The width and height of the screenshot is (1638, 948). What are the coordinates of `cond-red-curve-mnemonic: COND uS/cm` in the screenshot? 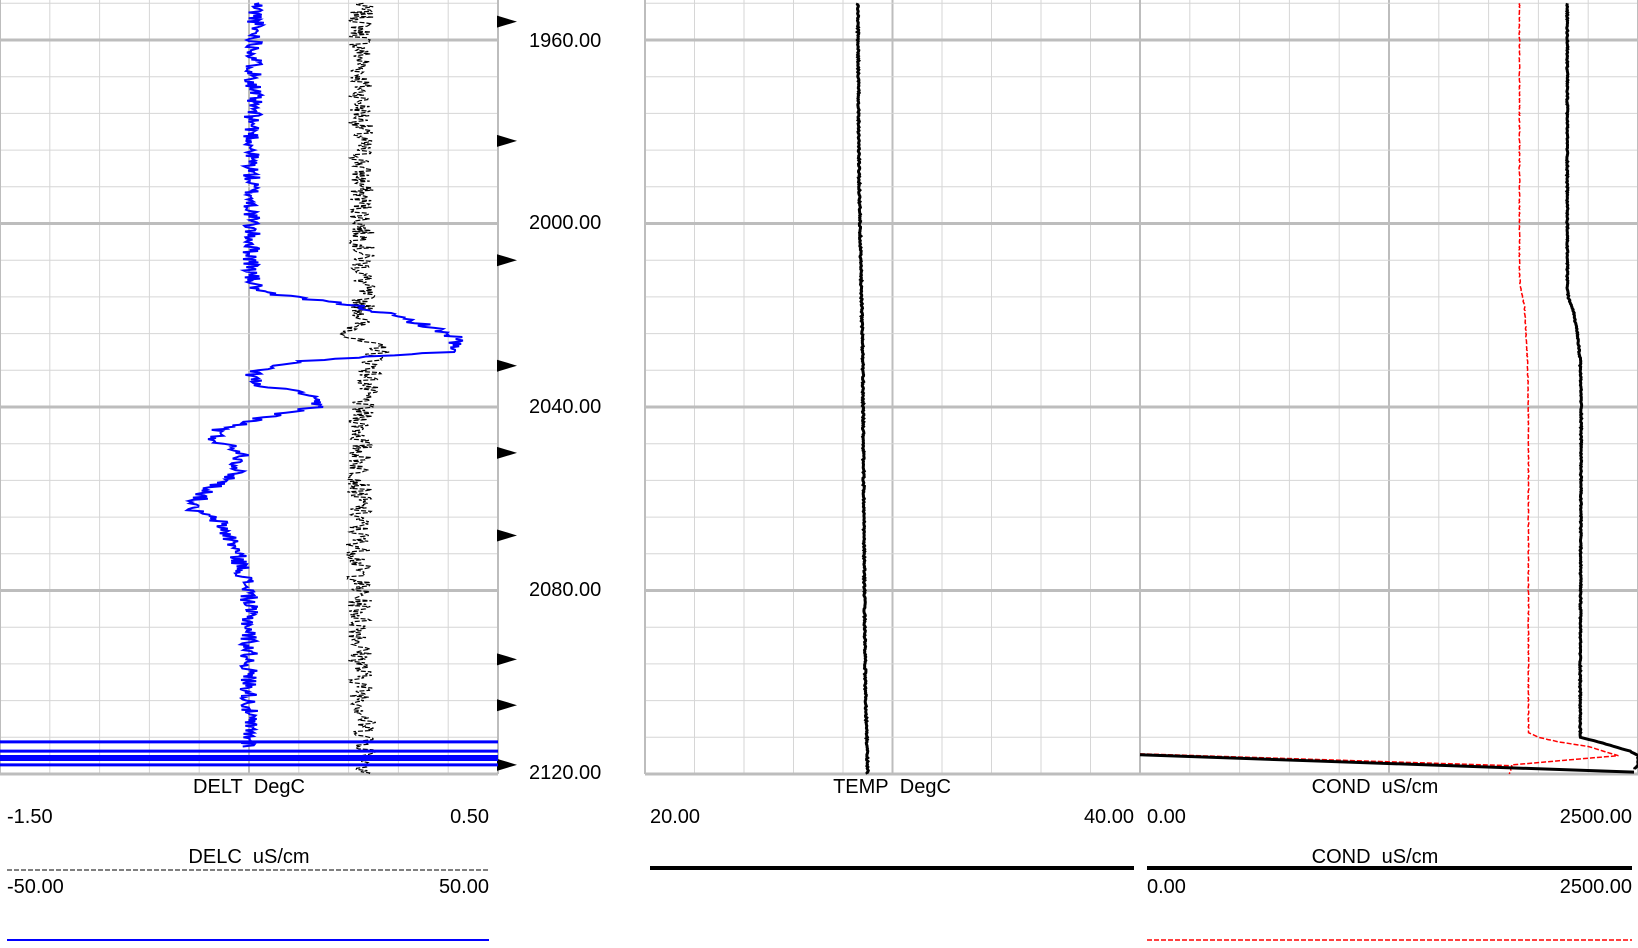 It's located at (1375, 857).